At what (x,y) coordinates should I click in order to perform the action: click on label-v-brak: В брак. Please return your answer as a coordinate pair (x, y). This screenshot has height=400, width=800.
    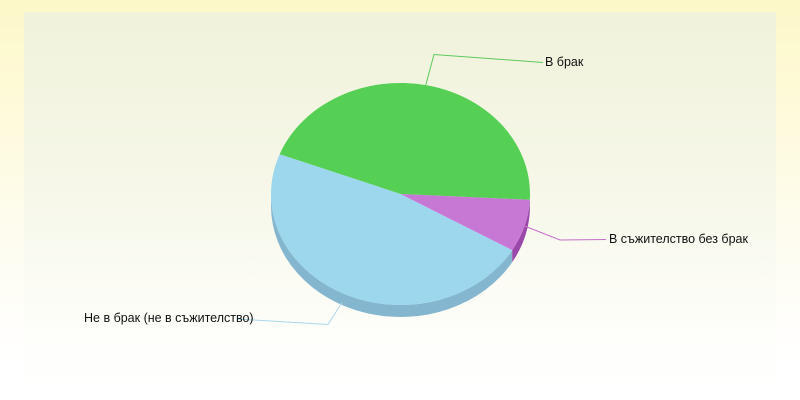
    Looking at the image, I should click on (564, 62).